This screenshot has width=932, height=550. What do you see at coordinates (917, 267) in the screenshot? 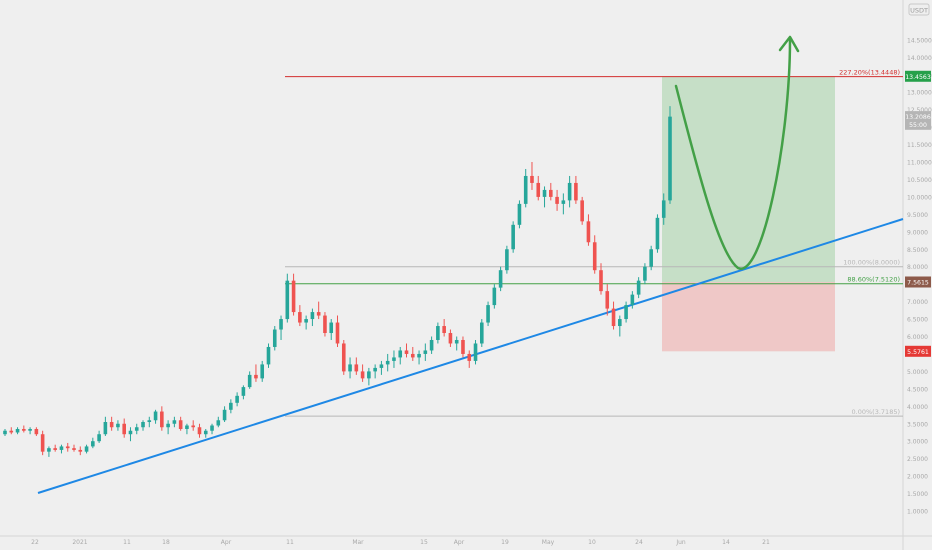
I see `y-tick-label: 8.0000` at bounding box center [917, 267].